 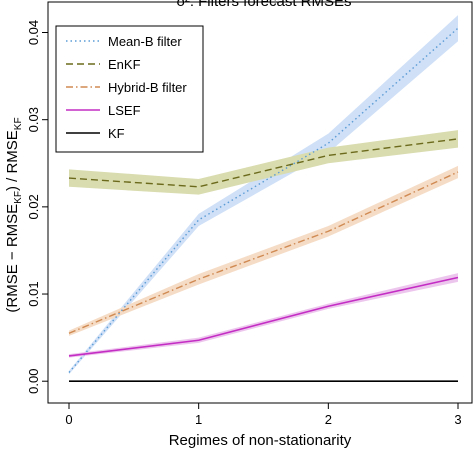 I want to click on x-tick-label: 1, so click(x=198, y=419).